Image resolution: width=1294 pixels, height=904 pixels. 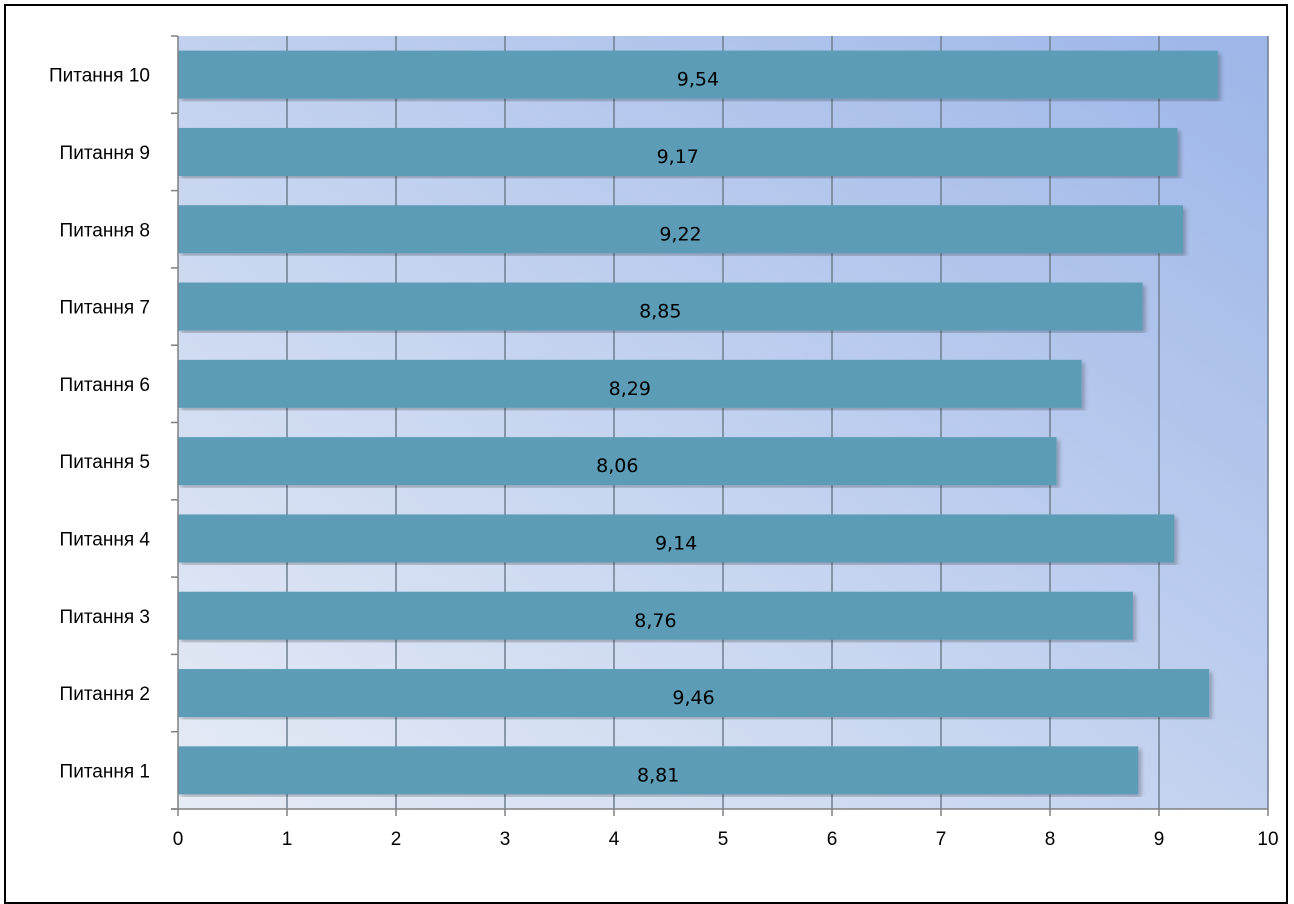 I want to click on x-tick-label: 0, so click(x=178, y=839).